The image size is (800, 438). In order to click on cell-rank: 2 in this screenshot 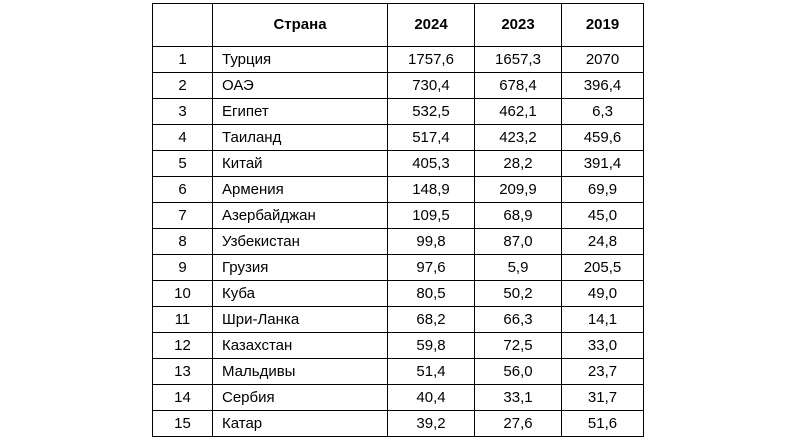, I will do `click(182, 85)`.